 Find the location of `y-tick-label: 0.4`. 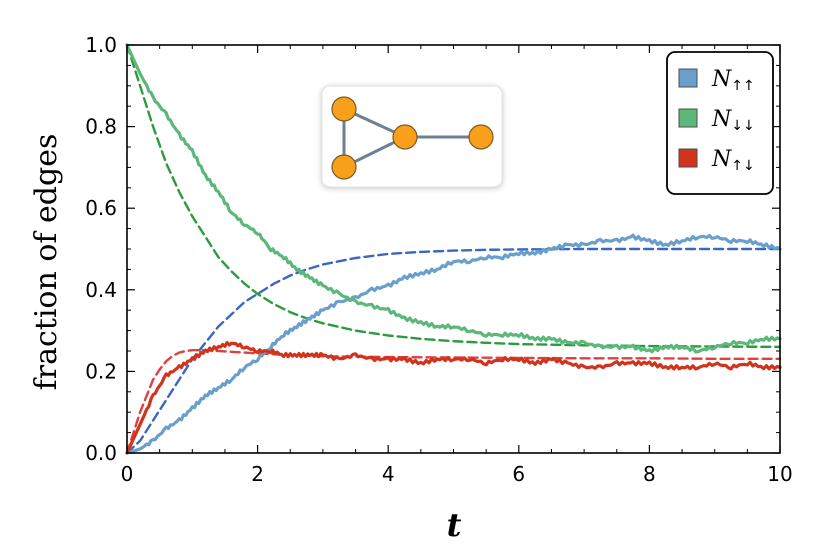

y-tick-label: 0.4 is located at coordinates (101, 290).